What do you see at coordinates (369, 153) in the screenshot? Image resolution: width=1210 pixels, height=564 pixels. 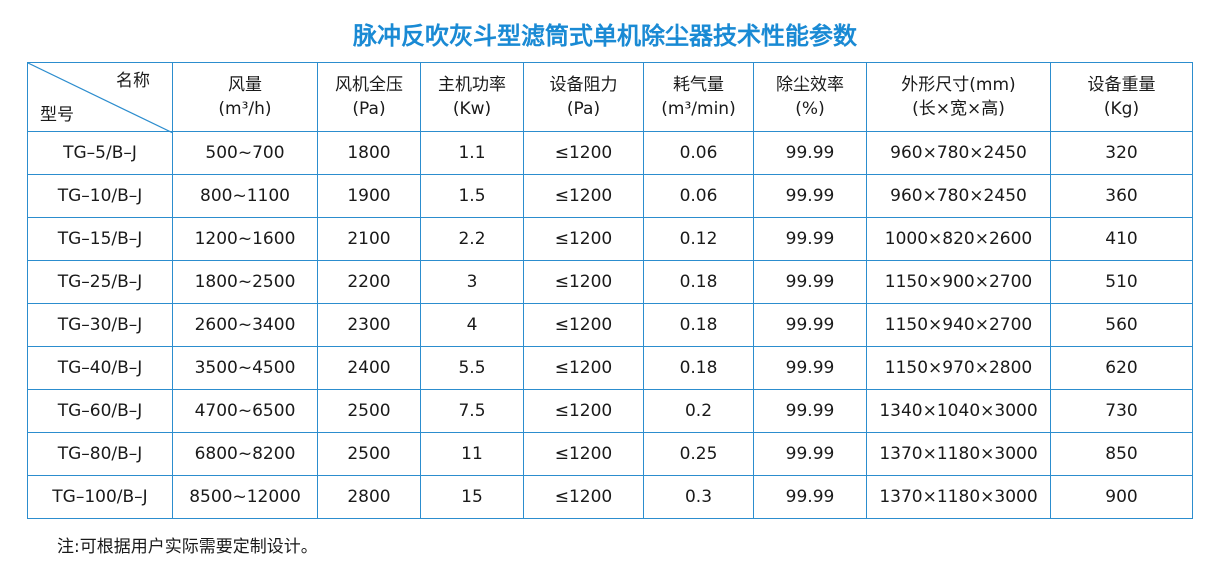 I see `table-cell: 1800` at bounding box center [369, 153].